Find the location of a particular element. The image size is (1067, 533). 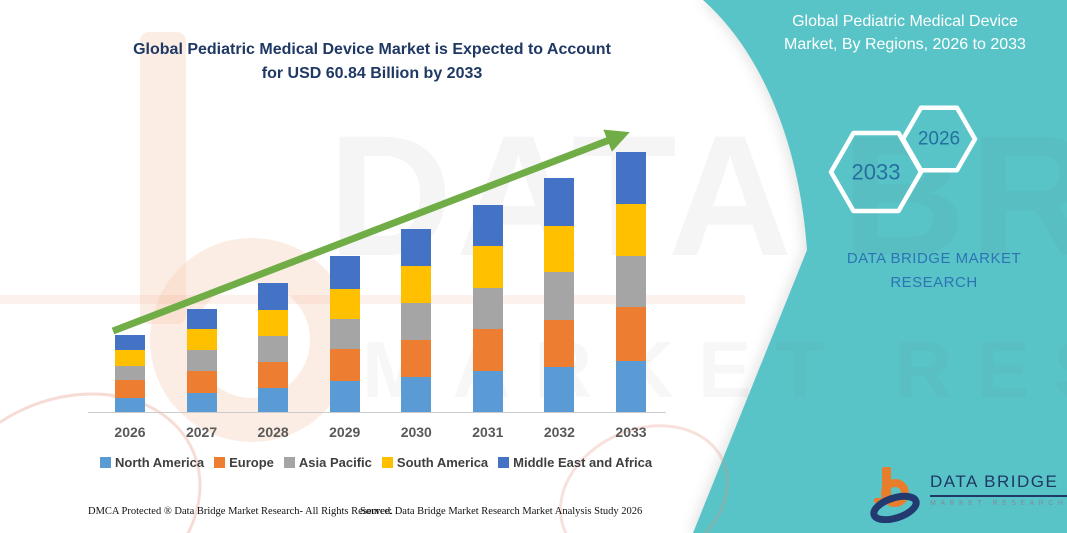

bar-segment-2026-north-america is located at coordinates (130, 405).